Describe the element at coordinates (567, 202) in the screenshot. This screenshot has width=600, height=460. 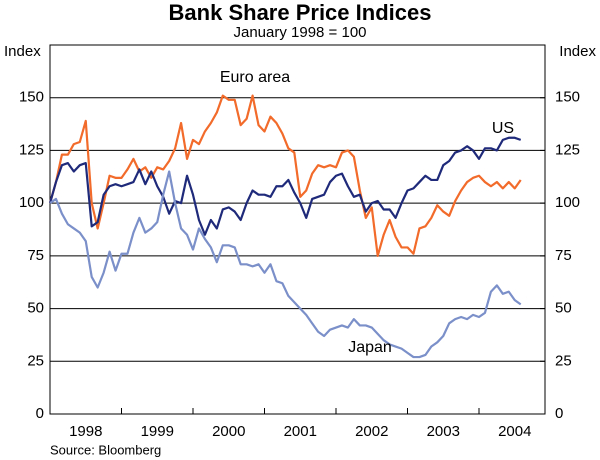
I see `y2-tick-label: 100` at that location.